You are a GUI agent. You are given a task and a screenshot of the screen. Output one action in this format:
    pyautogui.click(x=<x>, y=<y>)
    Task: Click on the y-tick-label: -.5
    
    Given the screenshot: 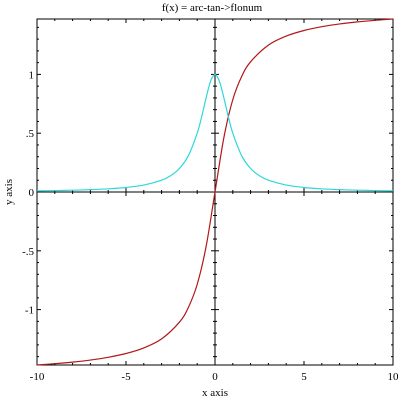 What is the action you would take?
    pyautogui.click(x=28, y=252)
    